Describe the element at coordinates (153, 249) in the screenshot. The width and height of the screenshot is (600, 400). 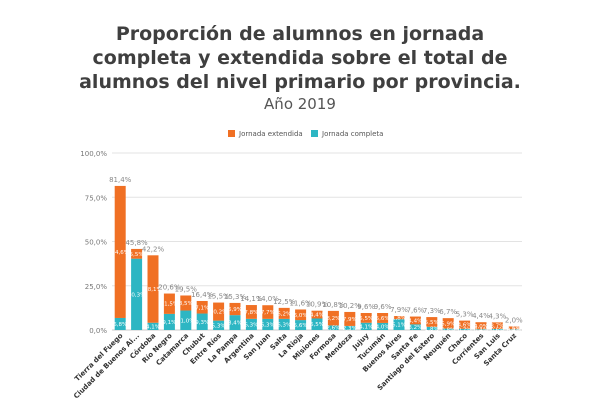
I see `data-label-total: 42,2%` at that location.